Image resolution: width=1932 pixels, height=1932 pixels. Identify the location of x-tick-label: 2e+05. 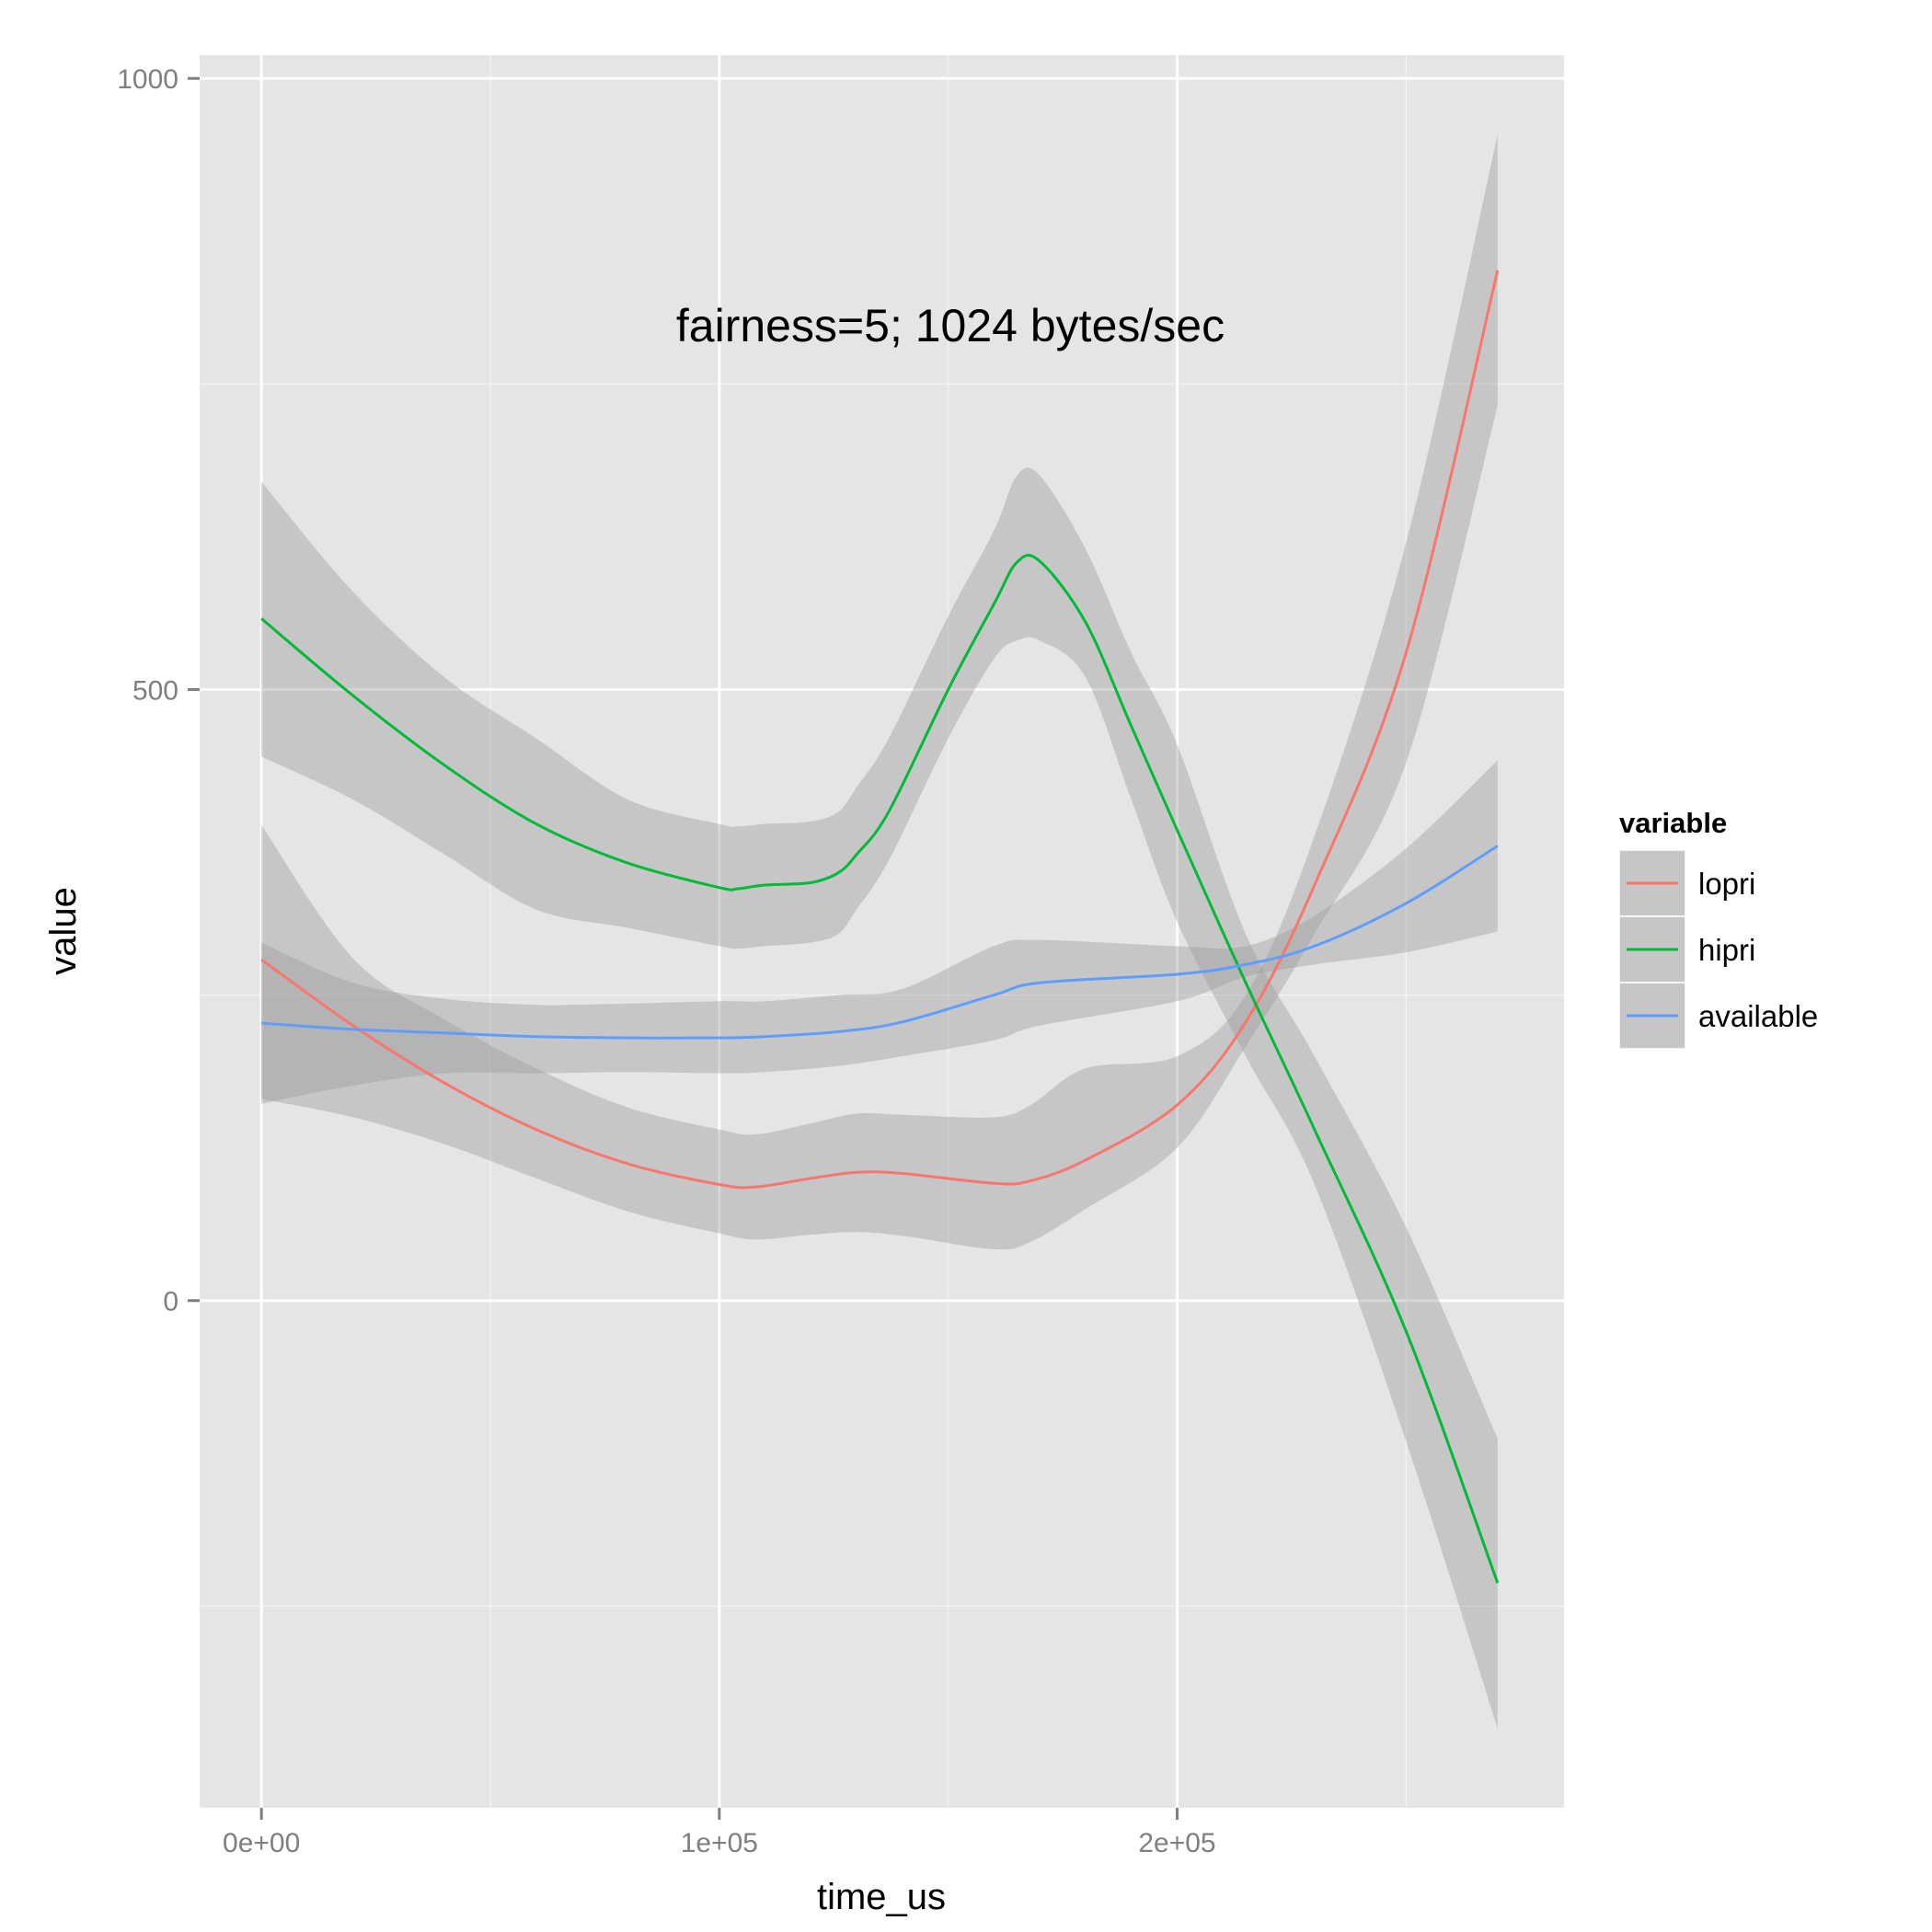
(1176, 1843).